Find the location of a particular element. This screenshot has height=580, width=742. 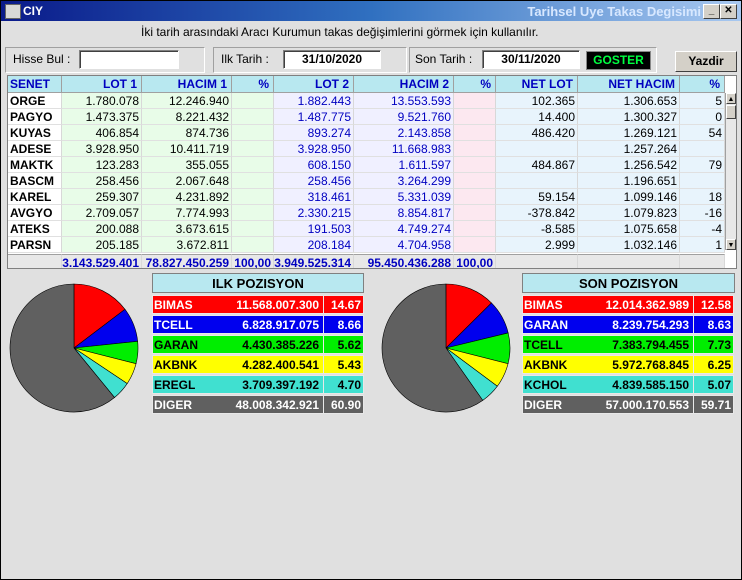

table-cell: 4.704.958 is located at coordinates (404, 245).